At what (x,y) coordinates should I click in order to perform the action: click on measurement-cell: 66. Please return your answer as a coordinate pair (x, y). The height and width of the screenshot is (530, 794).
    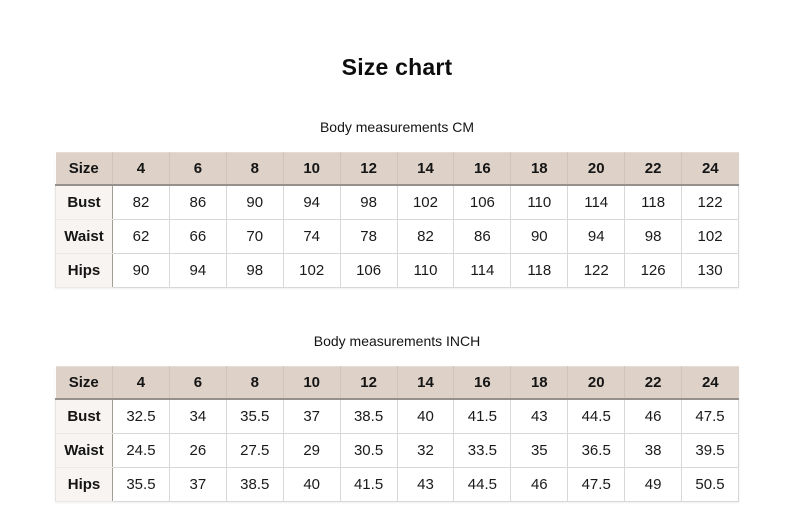
    Looking at the image, I should click on (197, 236).